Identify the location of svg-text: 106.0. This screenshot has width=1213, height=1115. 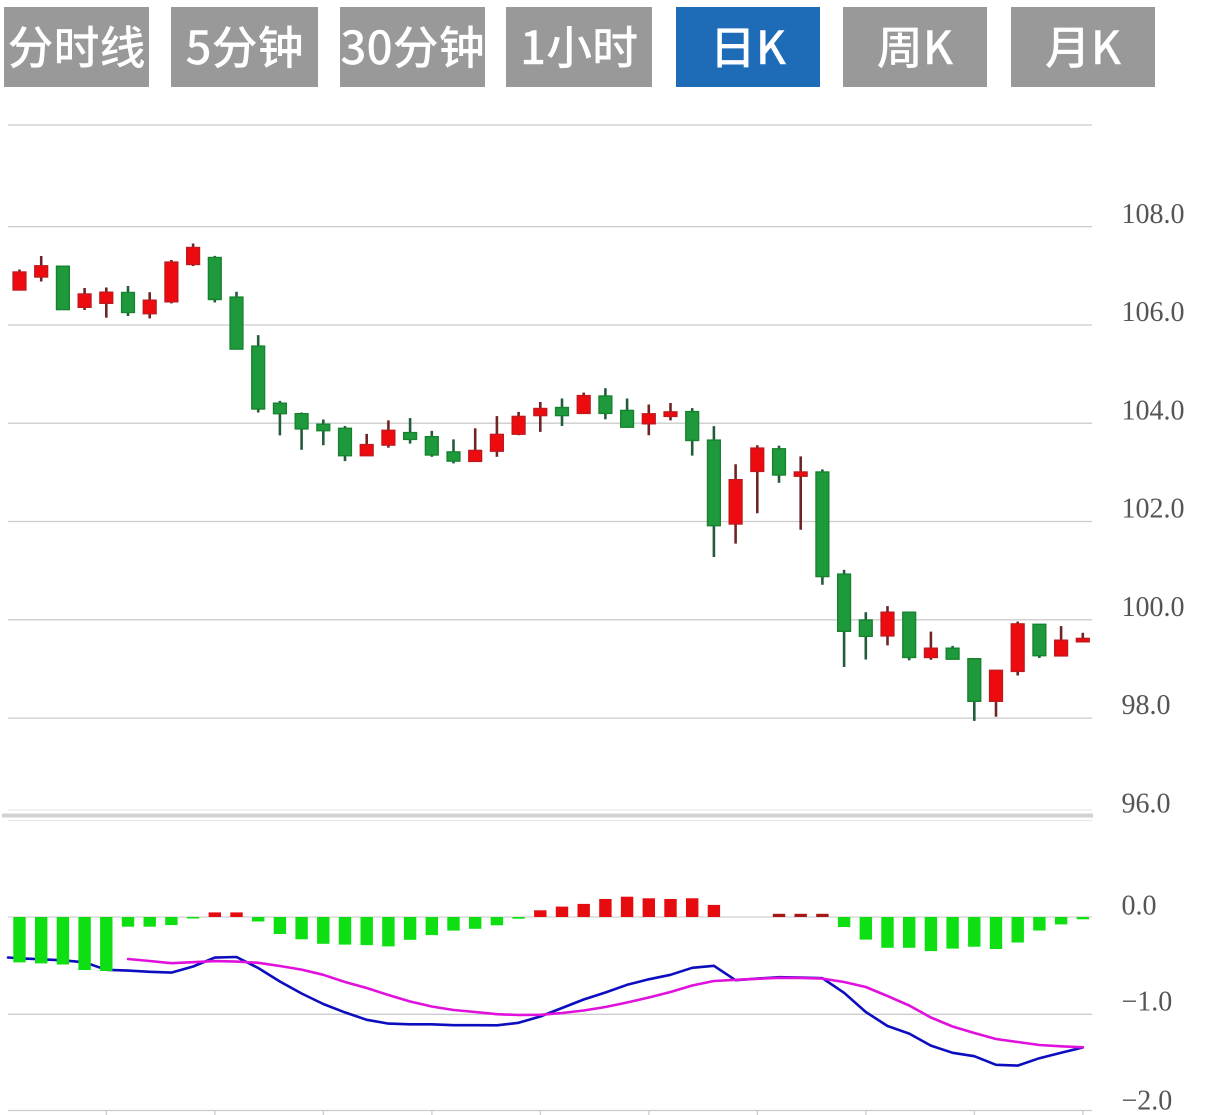
(1153, 312).